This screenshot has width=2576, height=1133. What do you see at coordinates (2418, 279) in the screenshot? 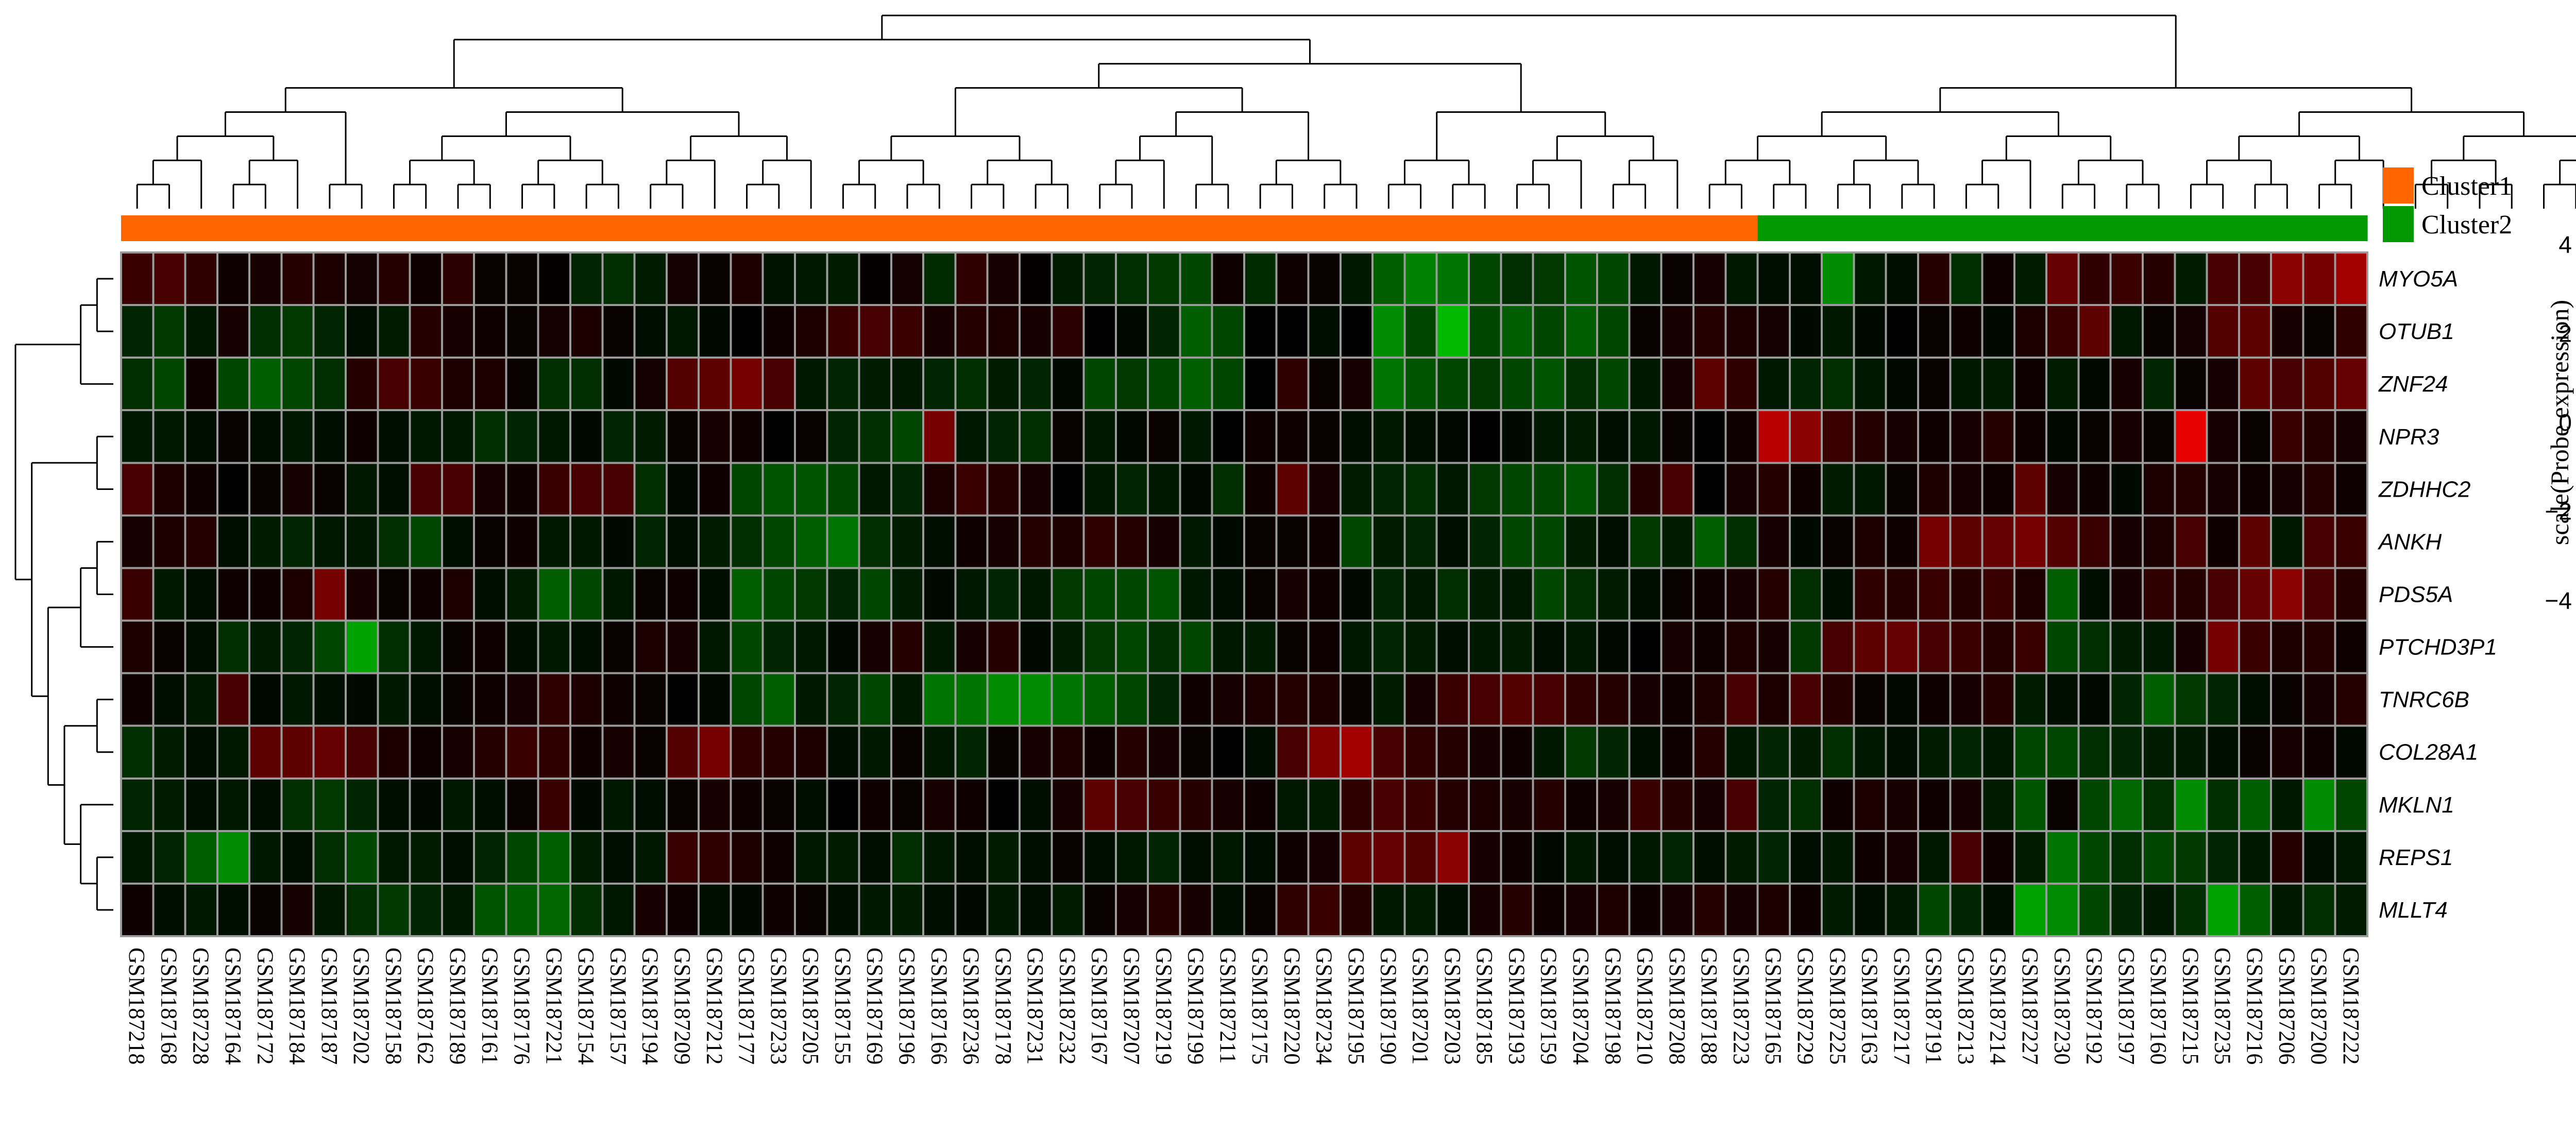
I see `gene-label: MYO5A` at bounding box center [2418, 279].